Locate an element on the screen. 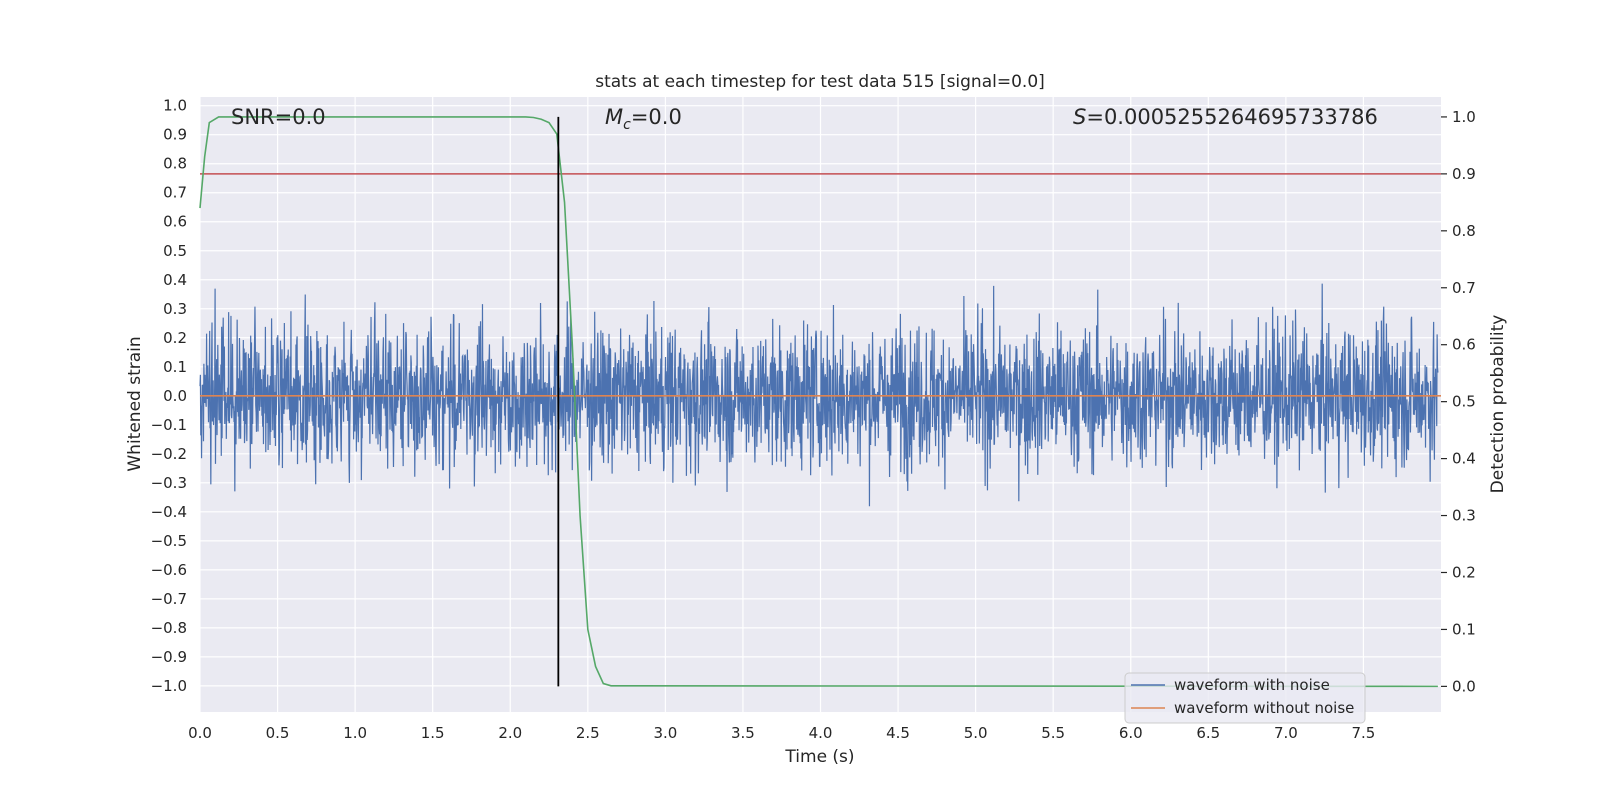 The height and width of the screenshot is (800, 1600). y-tick-label: −0.6 is located at coordinates (169, 570).